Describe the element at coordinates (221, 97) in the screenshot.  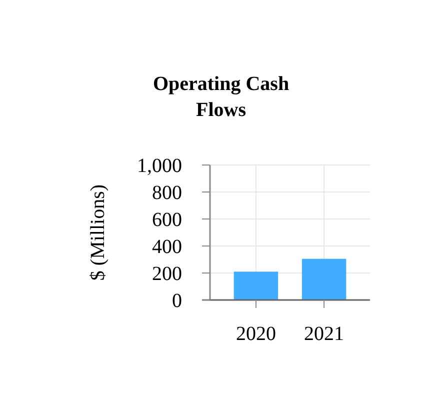
I see `chart-title: Operating Cash Flows` at that location.